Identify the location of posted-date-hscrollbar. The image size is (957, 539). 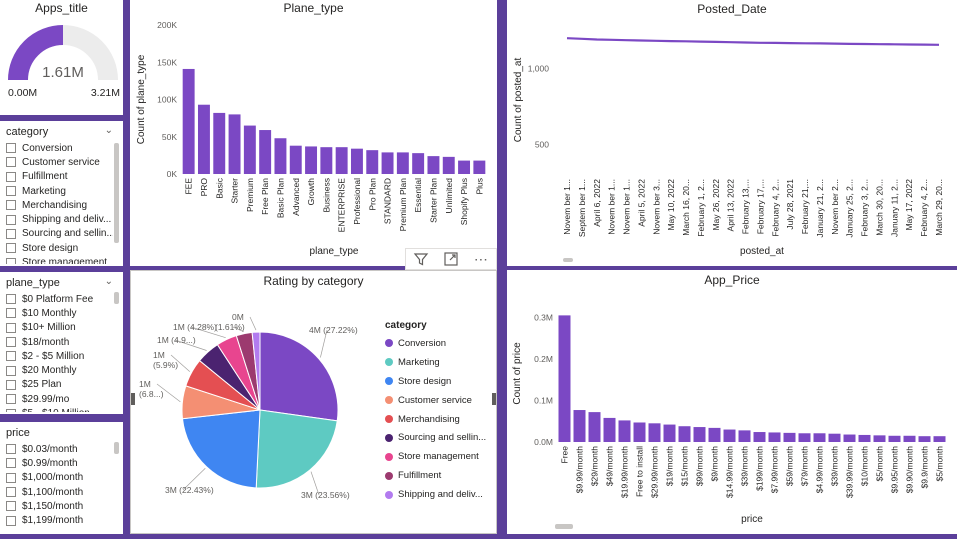
(568, 260).